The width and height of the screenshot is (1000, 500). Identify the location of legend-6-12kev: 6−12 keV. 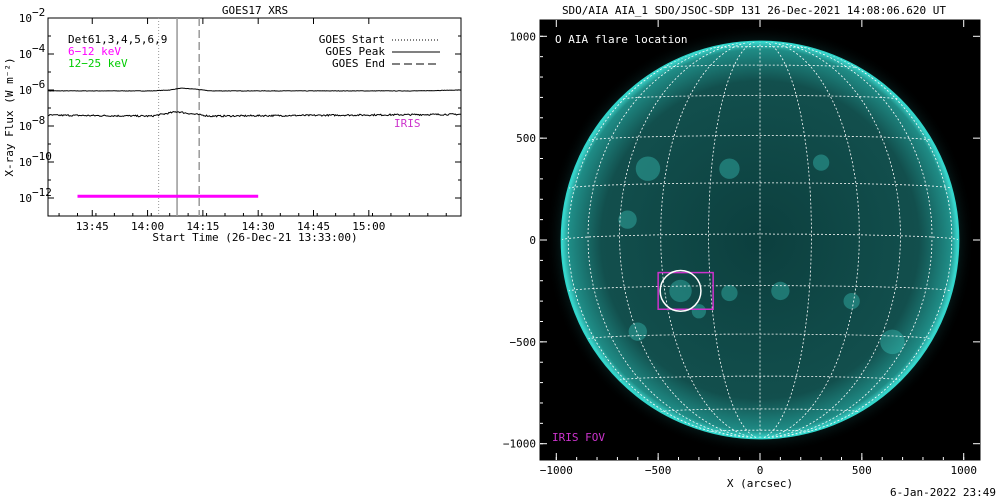
(94, 51).